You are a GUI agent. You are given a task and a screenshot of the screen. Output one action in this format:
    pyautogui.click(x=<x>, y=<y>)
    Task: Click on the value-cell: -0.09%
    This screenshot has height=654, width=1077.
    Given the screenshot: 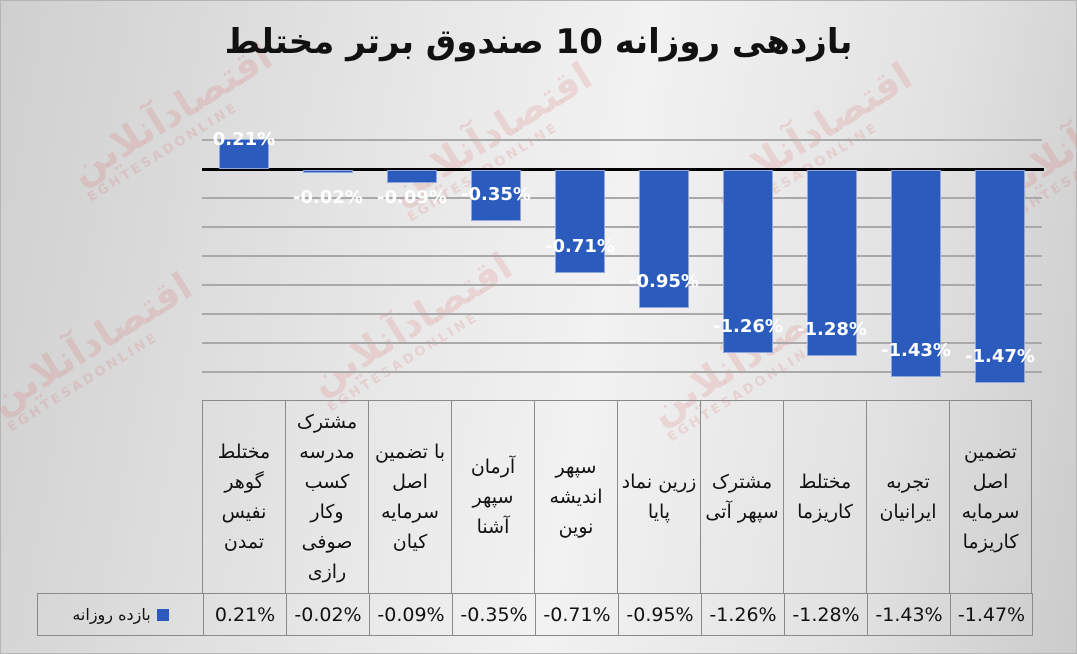 What is the action you would take?
    pyautogui.click(x=410, y=614)
    